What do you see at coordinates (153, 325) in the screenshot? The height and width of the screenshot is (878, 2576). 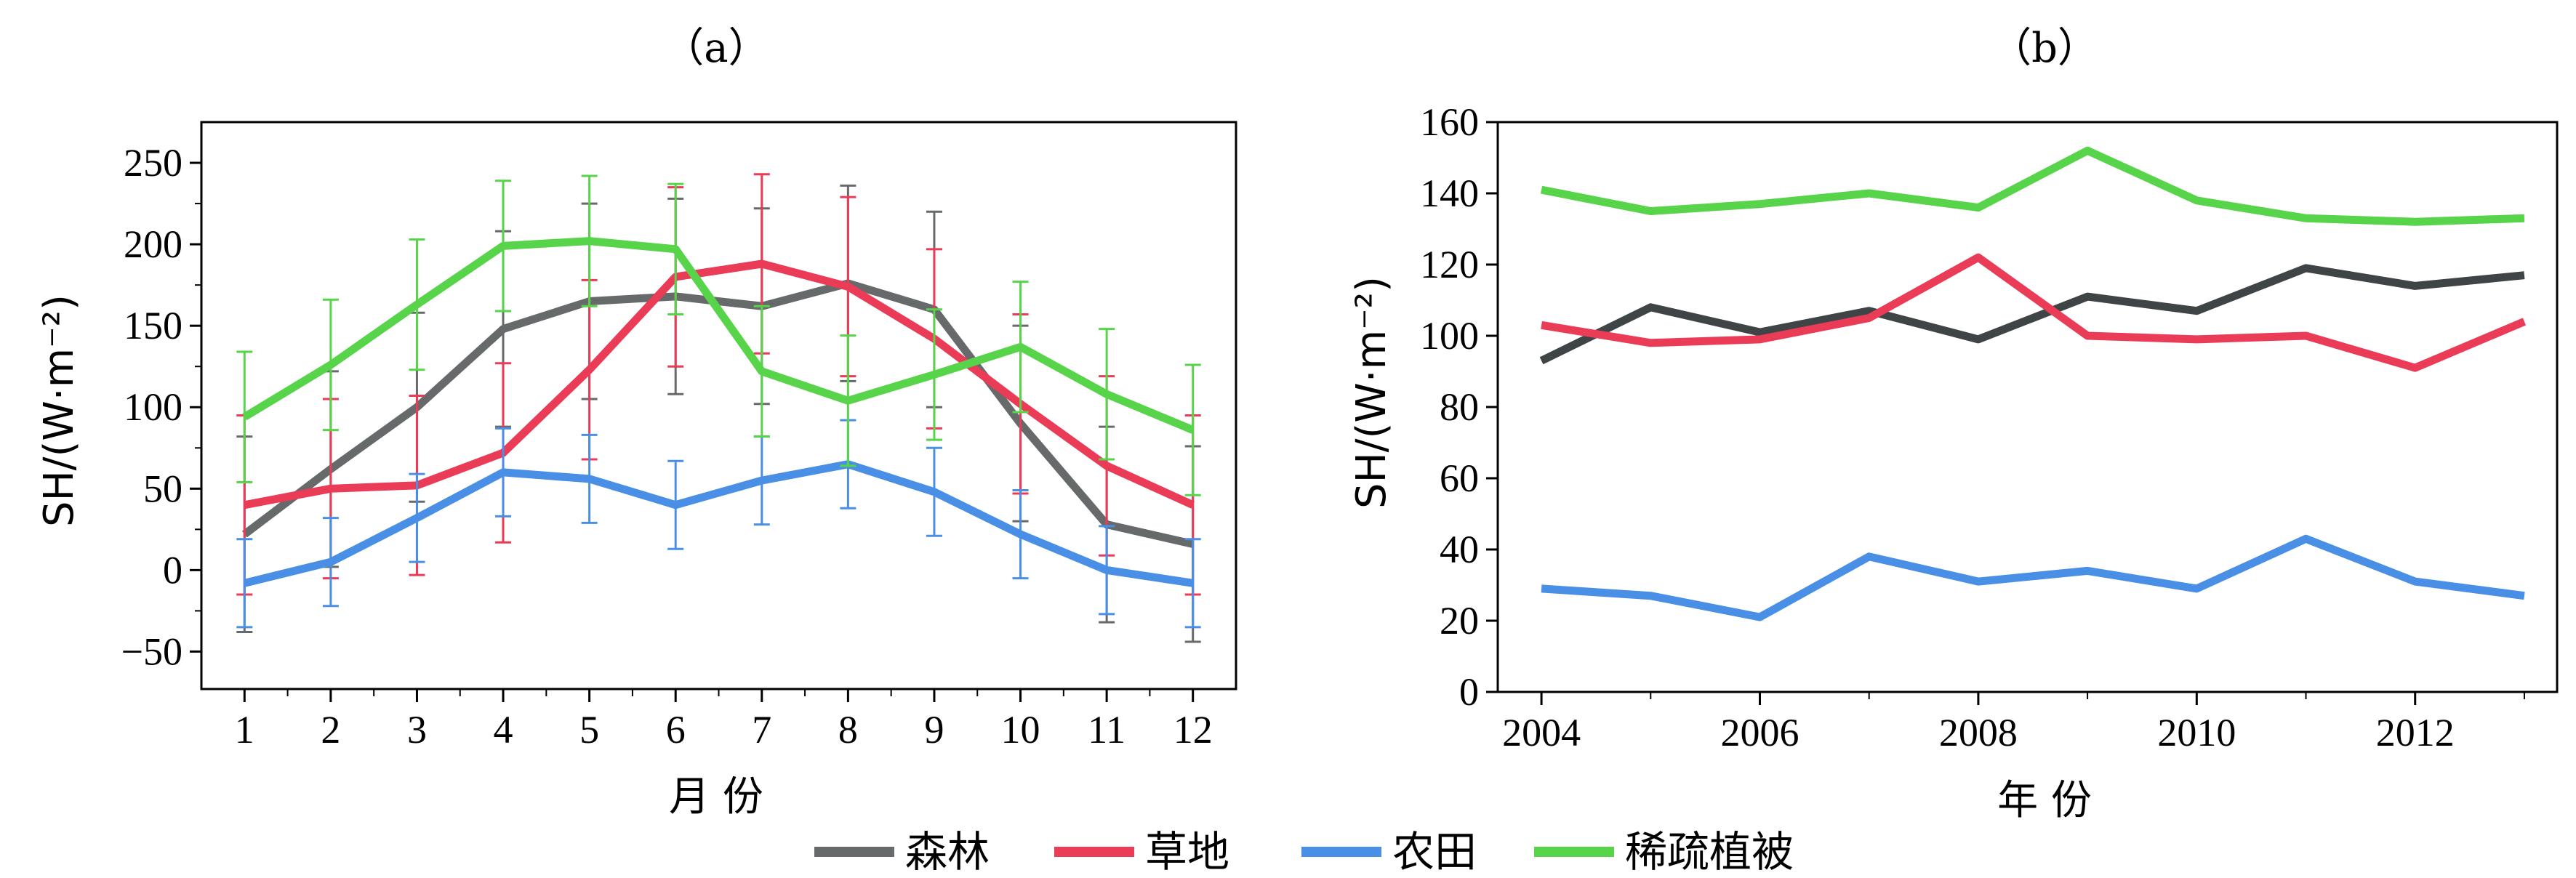 I see `panel-a-ytick-label: 150` at bounding box center [153, 325].